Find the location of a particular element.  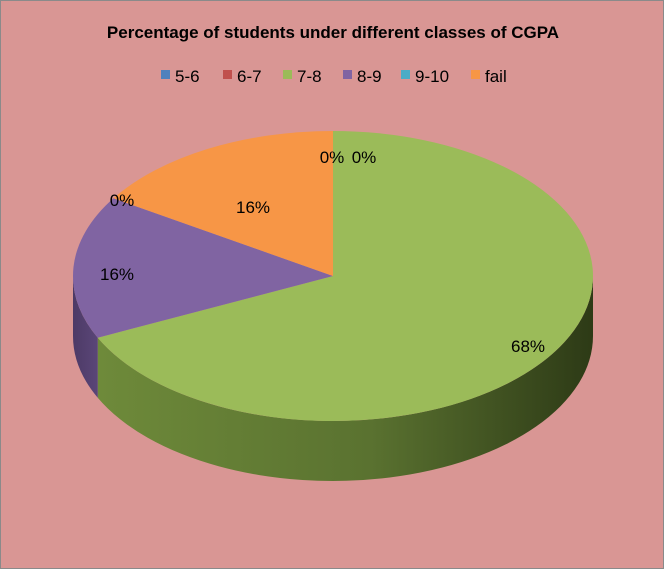

legend-label-6-7: 6-7 is located at coordinates (249, 76).